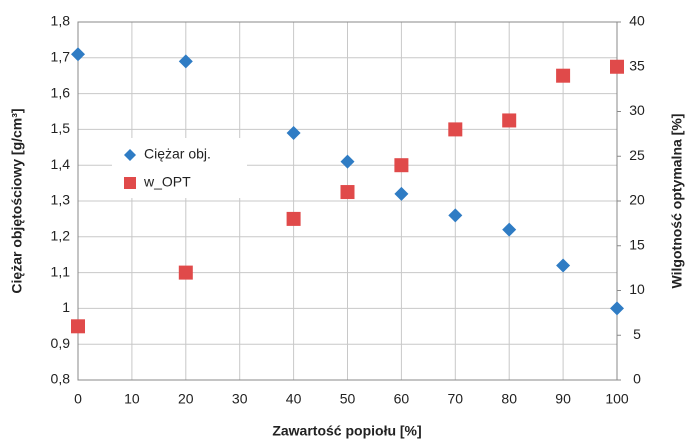  Describe the element at coordinates (240, 399) in the screenshot. I see `x-tick-label: 30` at that location.